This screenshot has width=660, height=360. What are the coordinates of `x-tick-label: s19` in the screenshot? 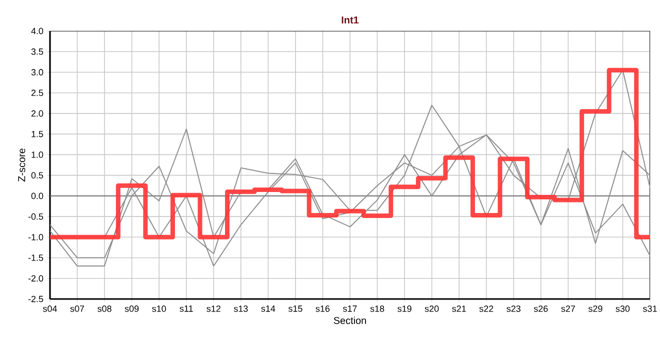 It's located at (405, 309).